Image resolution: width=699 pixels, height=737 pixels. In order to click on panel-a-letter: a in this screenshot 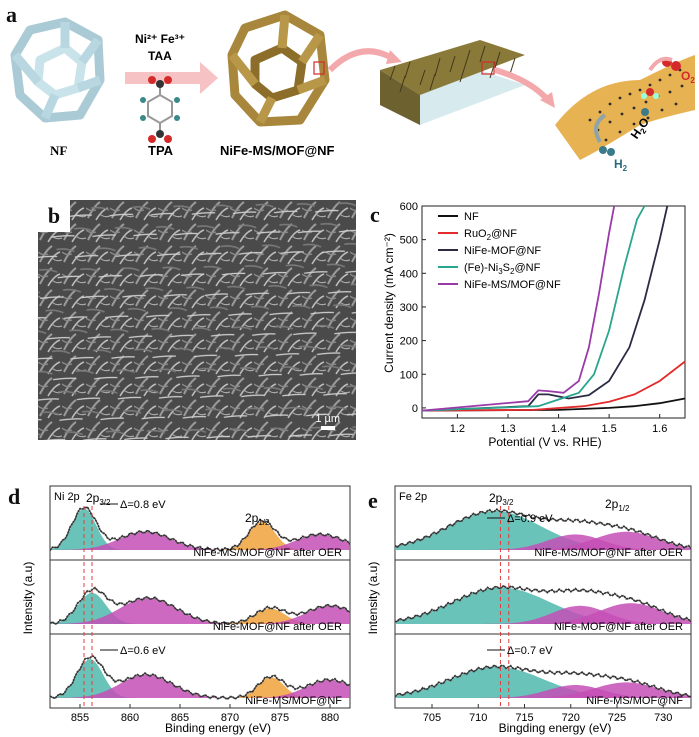, I will do `click(11, 14)`.